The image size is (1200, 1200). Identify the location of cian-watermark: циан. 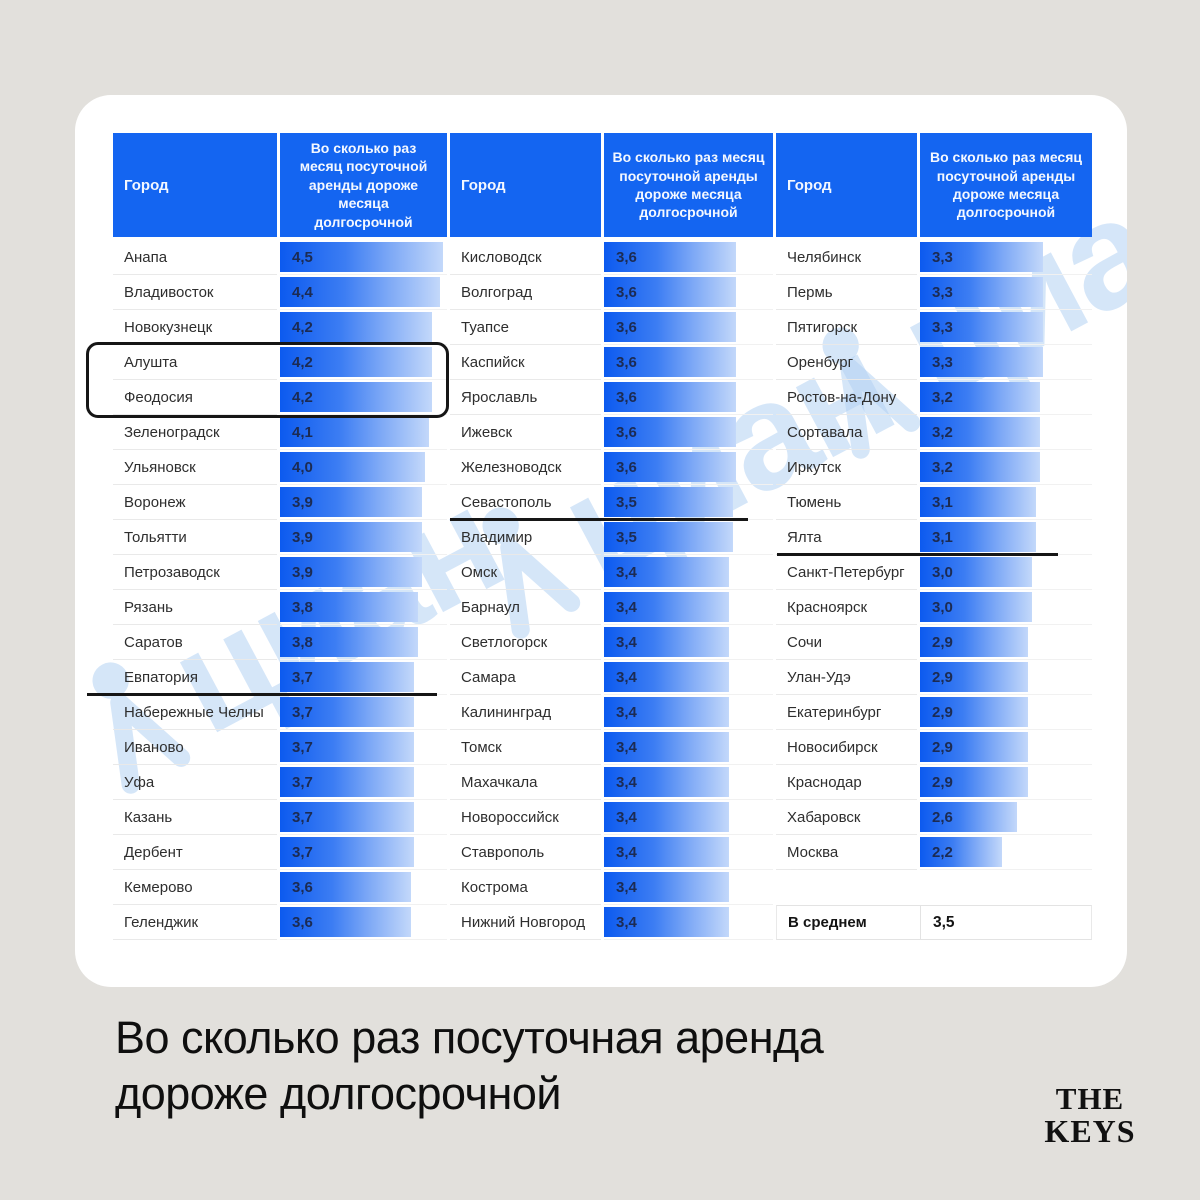
(300, 634).